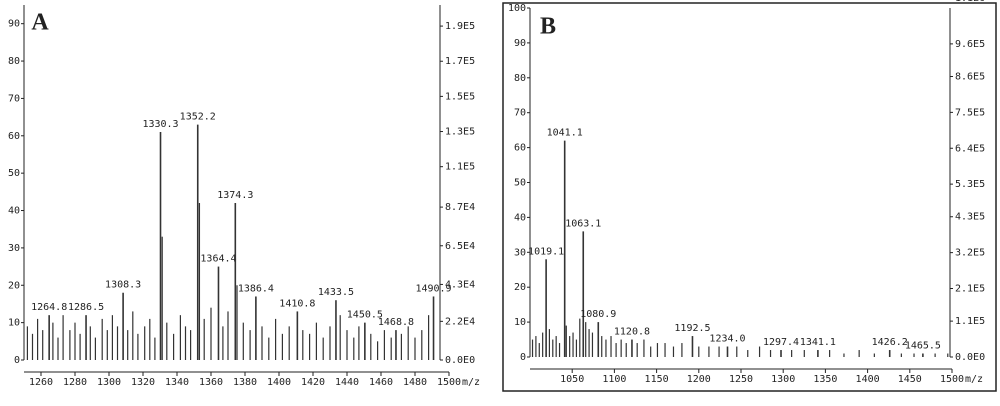 Image resolution: width=1000 pixels, height=406 pixels. Describe the element at coordinates (970, 289) in the screenshot. I see `y2-tick-label: 2.1E5` at that location.